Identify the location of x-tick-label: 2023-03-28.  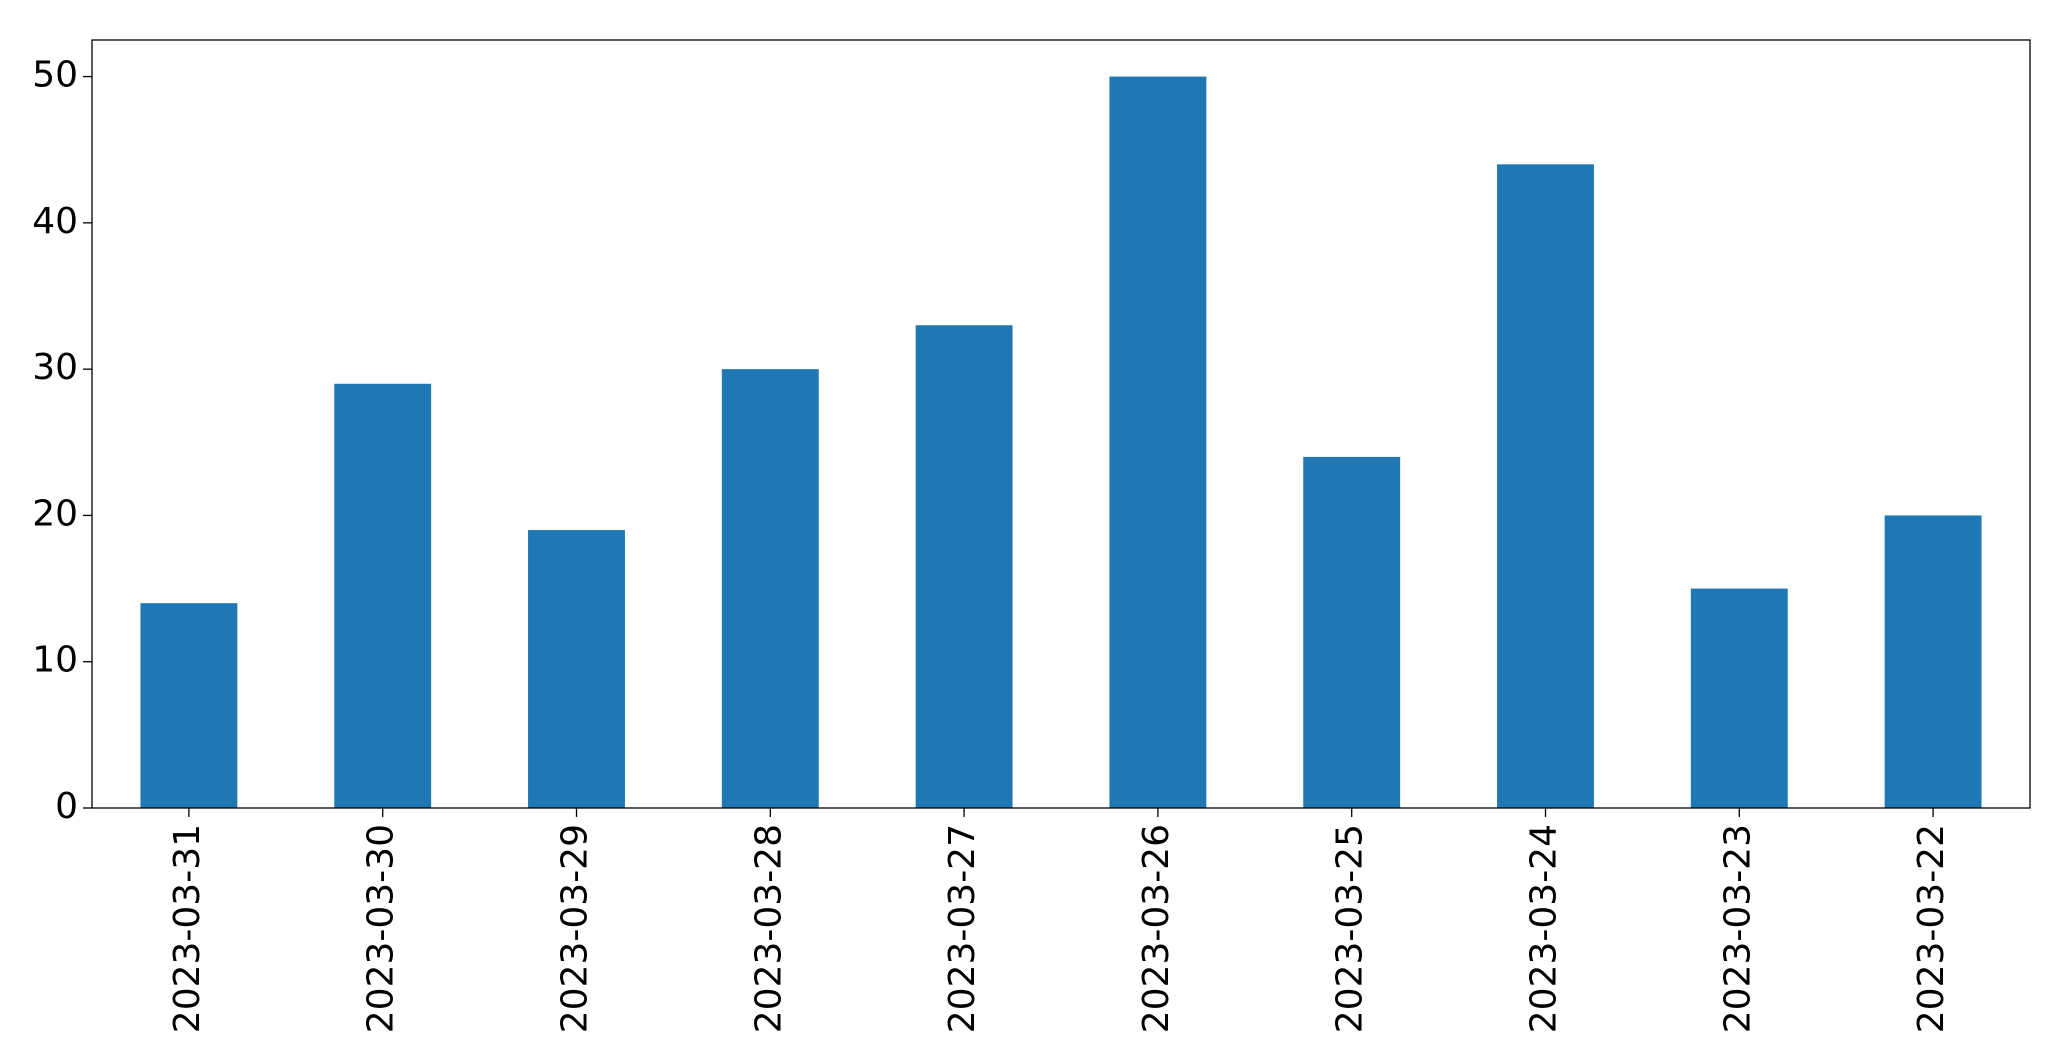
(768, 928).